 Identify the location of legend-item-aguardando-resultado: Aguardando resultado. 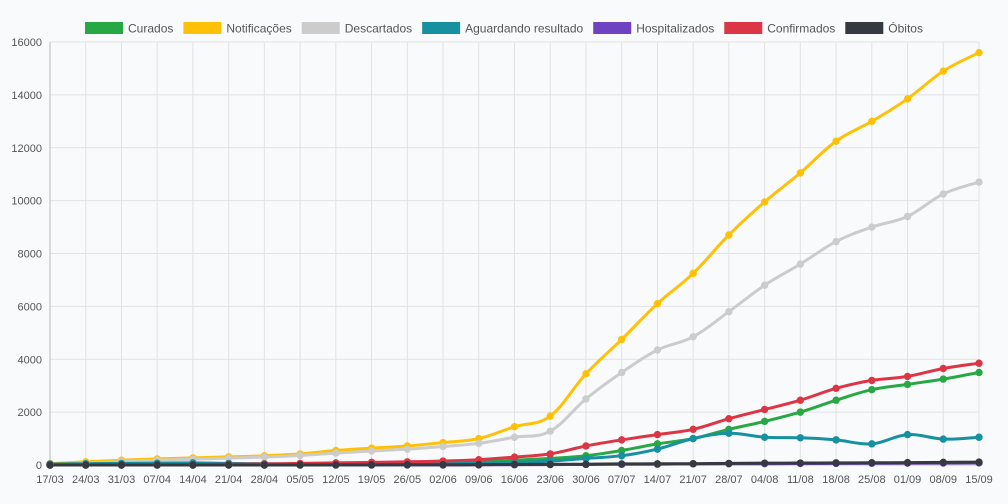
(503, 29).